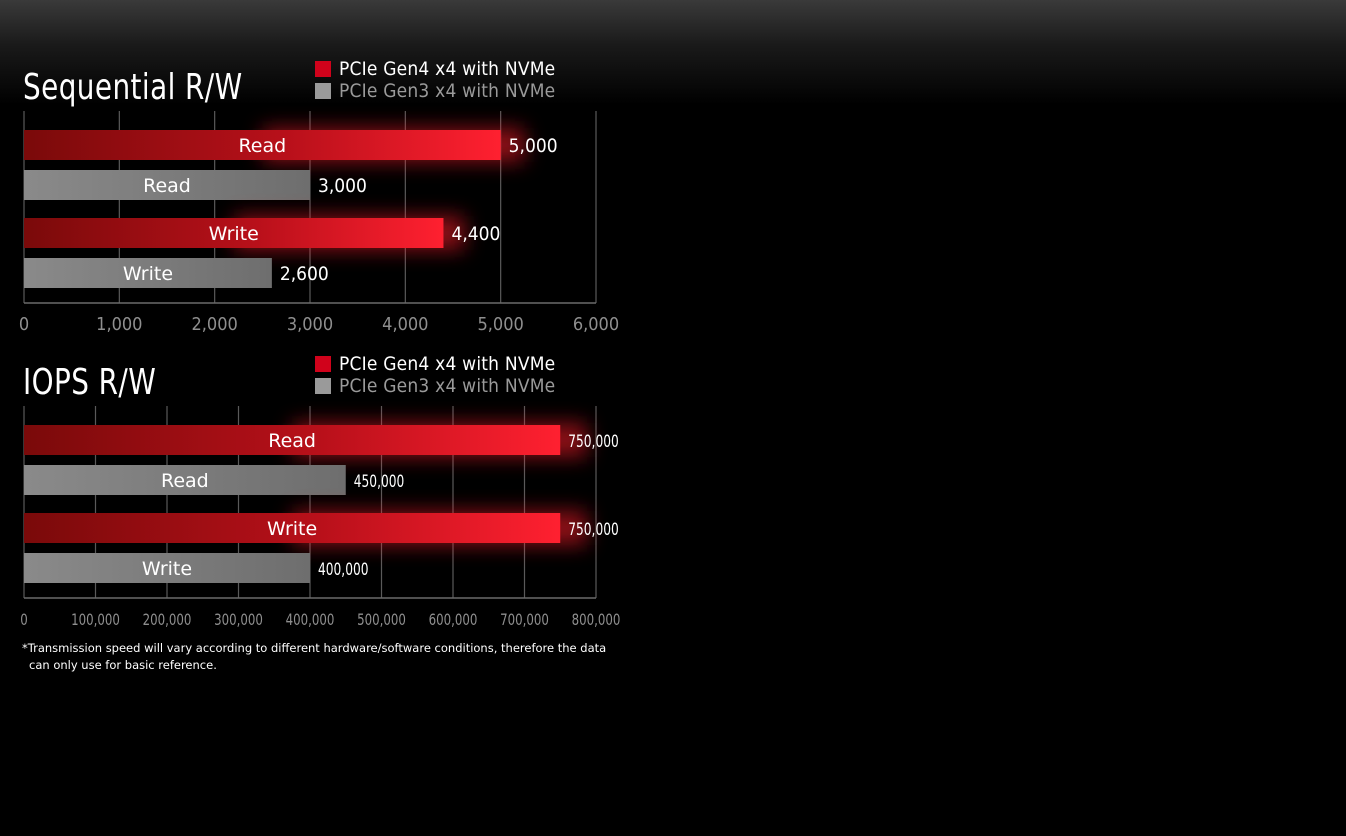 This screenshot has height=836, width=1346. I want to click on x-tick-label: 100,000, so click(95, 620).